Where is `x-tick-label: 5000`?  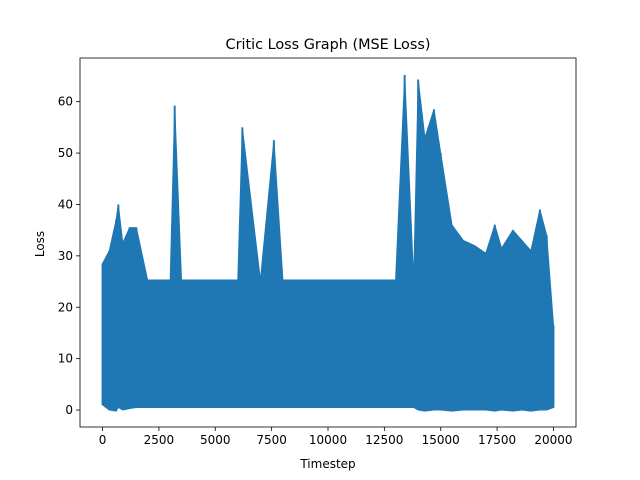
x-tick-label: 5000 is located at coordinates (215, 440).